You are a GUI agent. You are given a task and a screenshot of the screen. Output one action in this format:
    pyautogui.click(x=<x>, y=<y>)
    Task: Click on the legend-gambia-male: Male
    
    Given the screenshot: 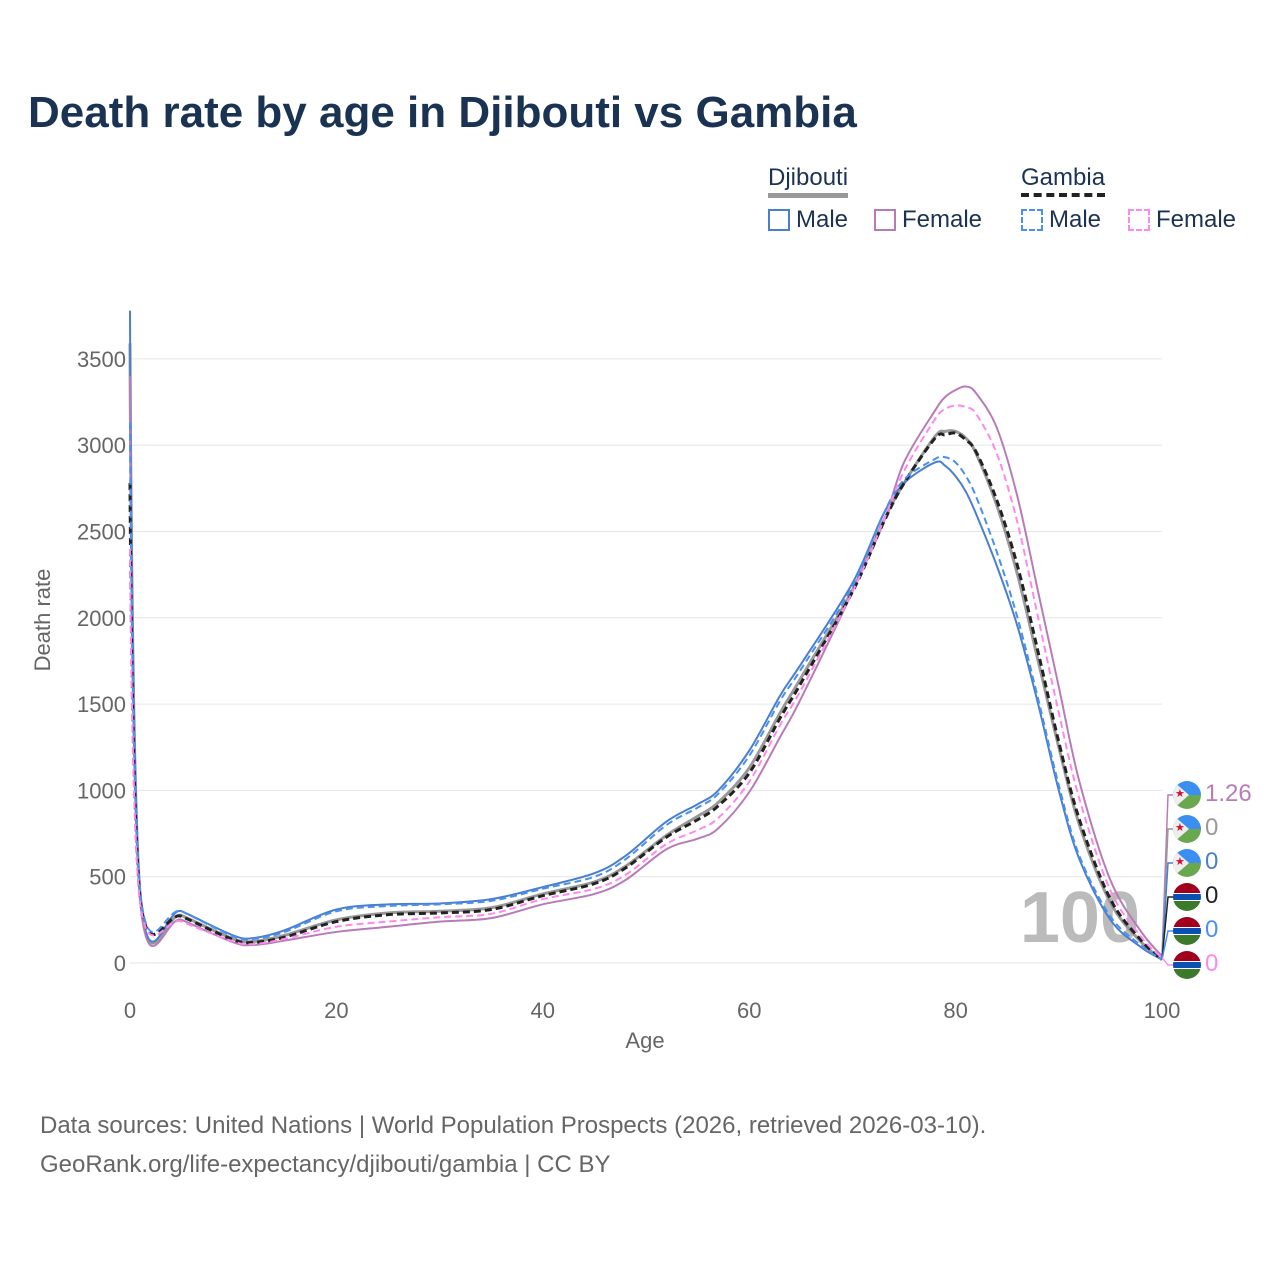 What is the action you would take?
    pyautogui.click(x=1061, y=220)
    